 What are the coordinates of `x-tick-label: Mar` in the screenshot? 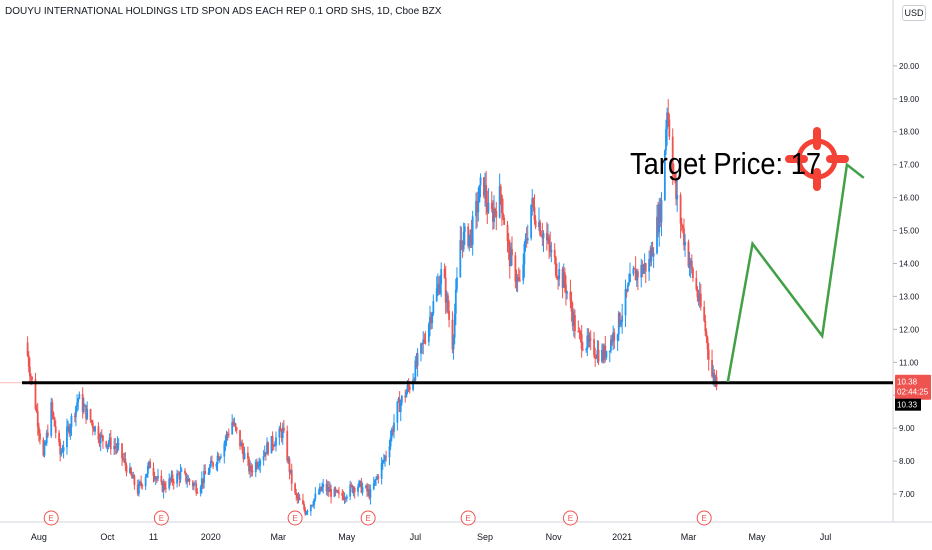 It's located at (689, 537).